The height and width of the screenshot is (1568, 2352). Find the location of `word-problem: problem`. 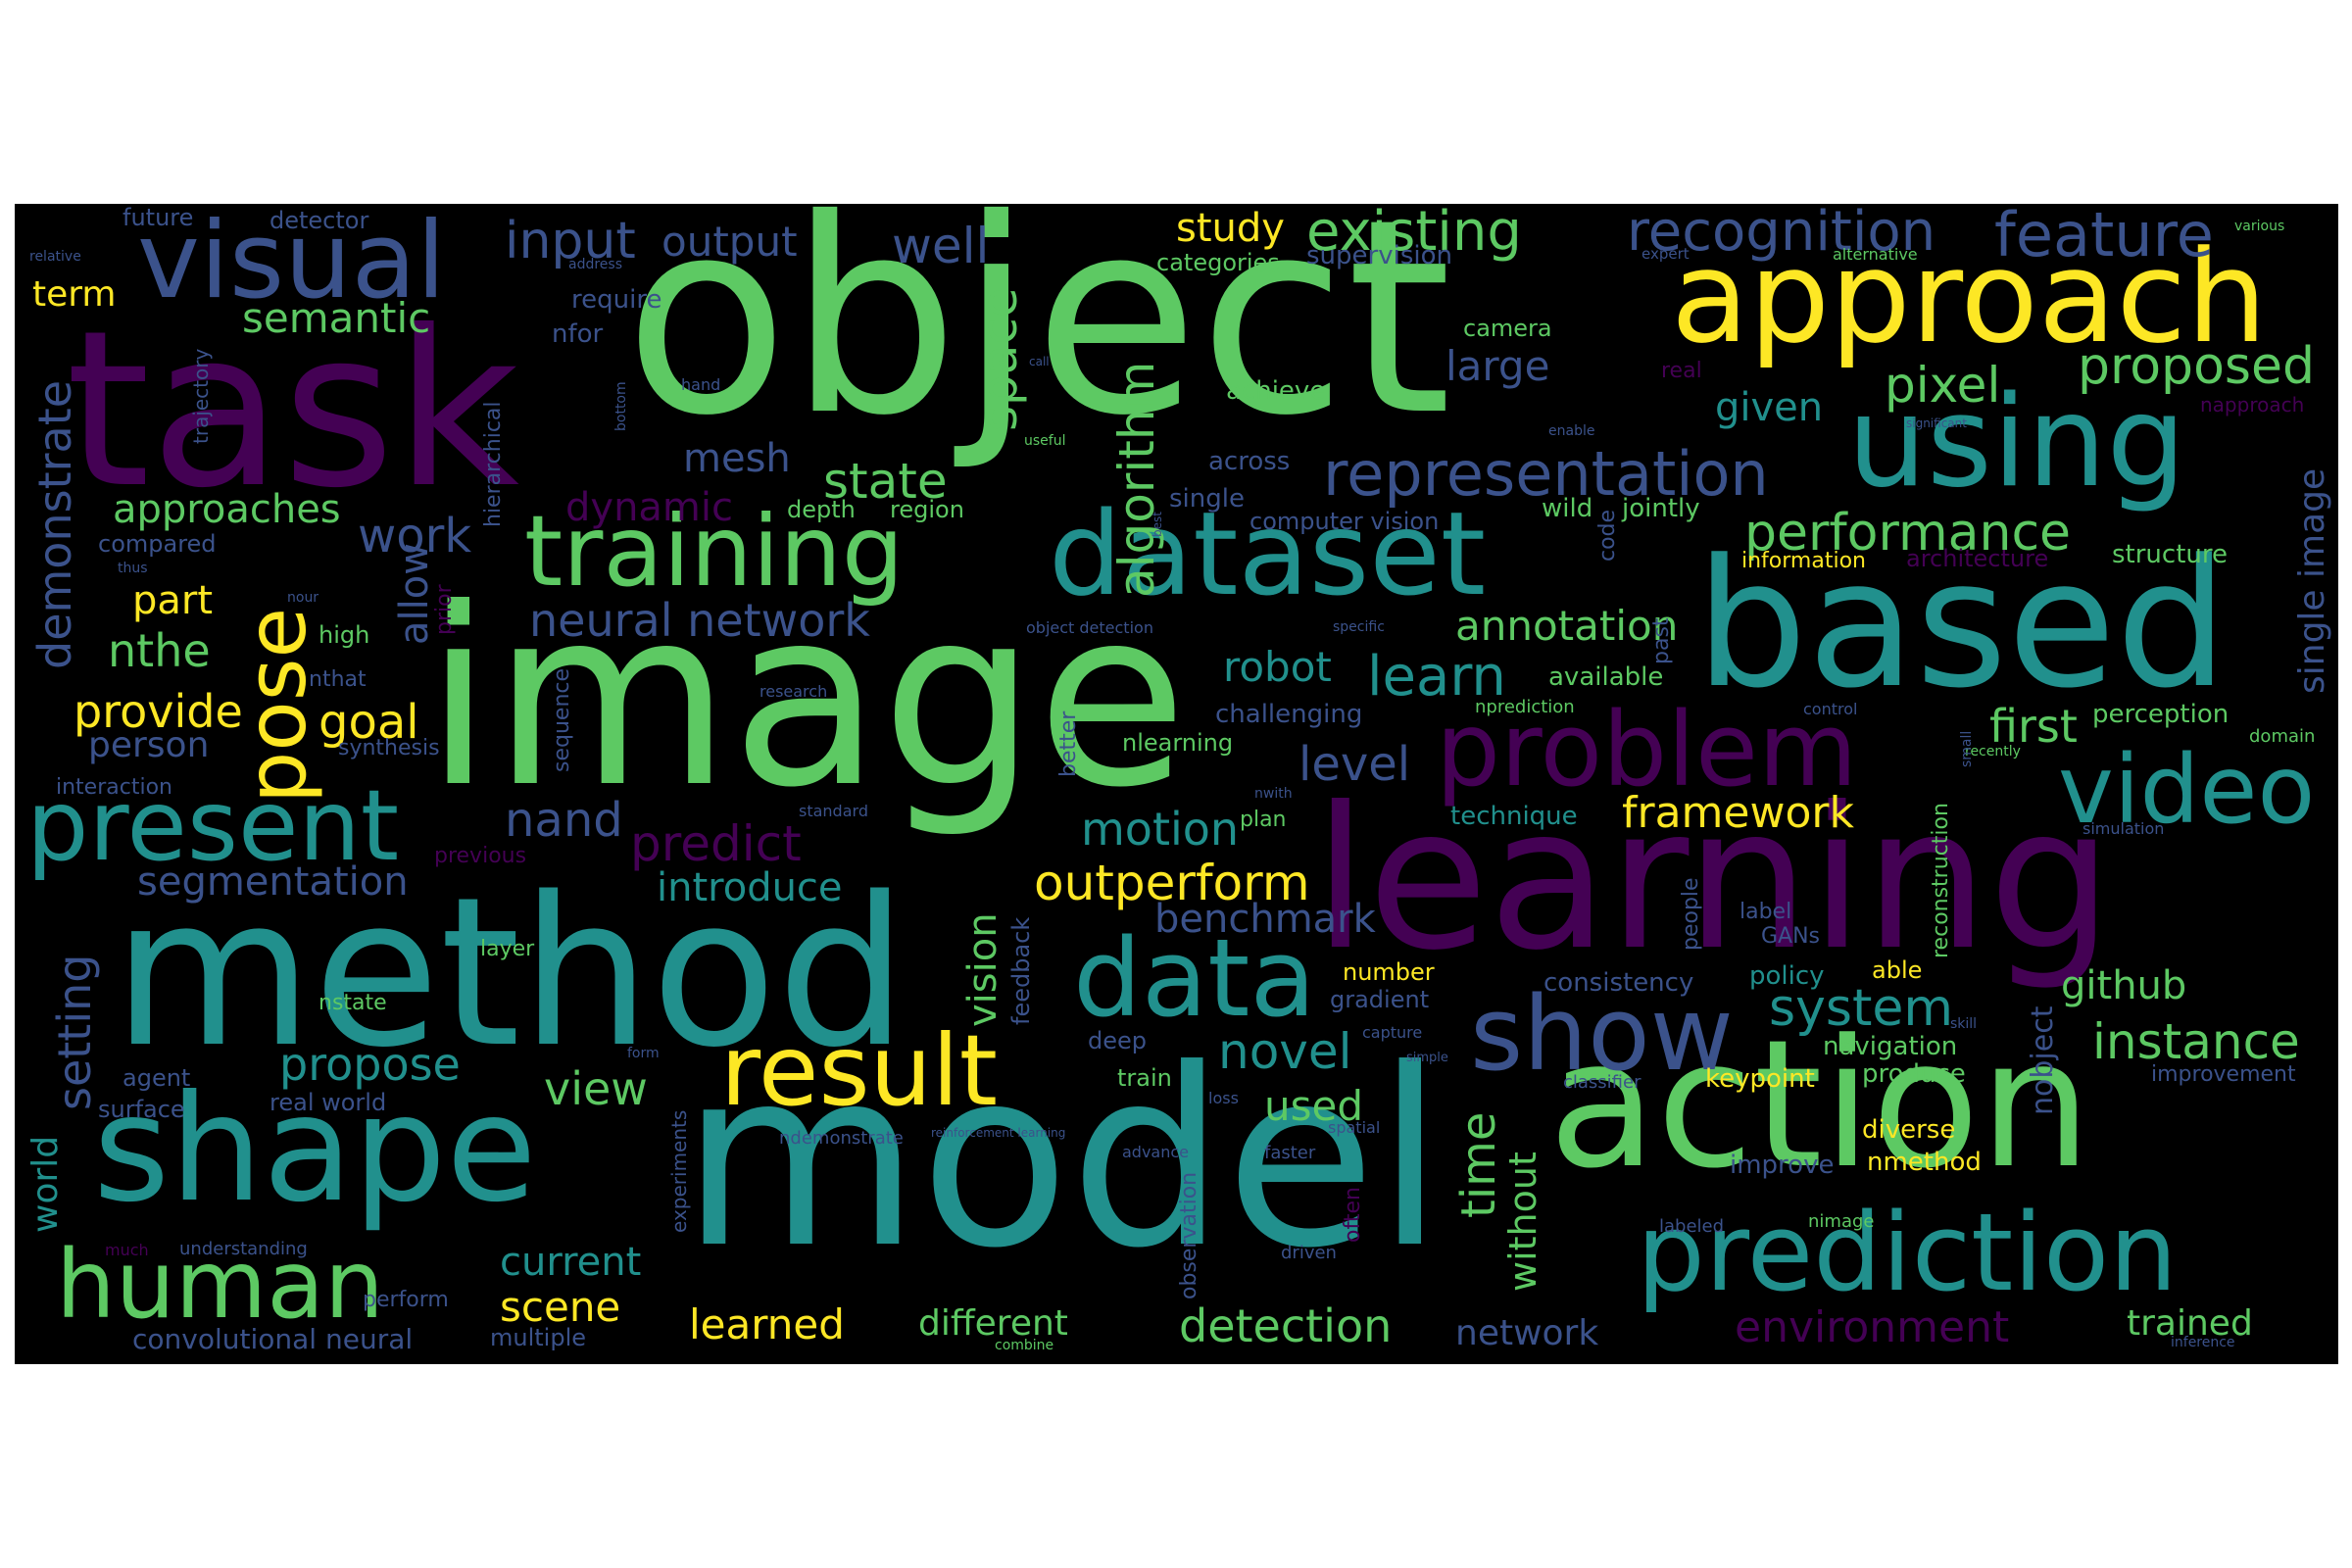

word-problem: problem is located at coordinates (1647, 749).